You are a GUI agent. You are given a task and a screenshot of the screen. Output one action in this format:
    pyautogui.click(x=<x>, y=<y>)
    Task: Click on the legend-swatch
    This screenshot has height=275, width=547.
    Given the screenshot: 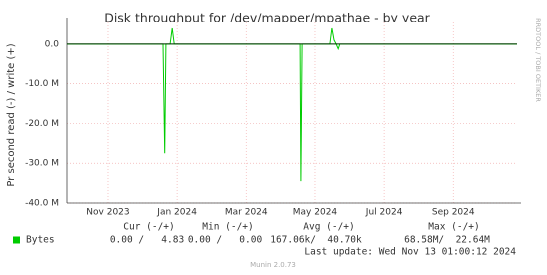 What is the action you would take?
    pyautogui.click(x=16, y=240)
    